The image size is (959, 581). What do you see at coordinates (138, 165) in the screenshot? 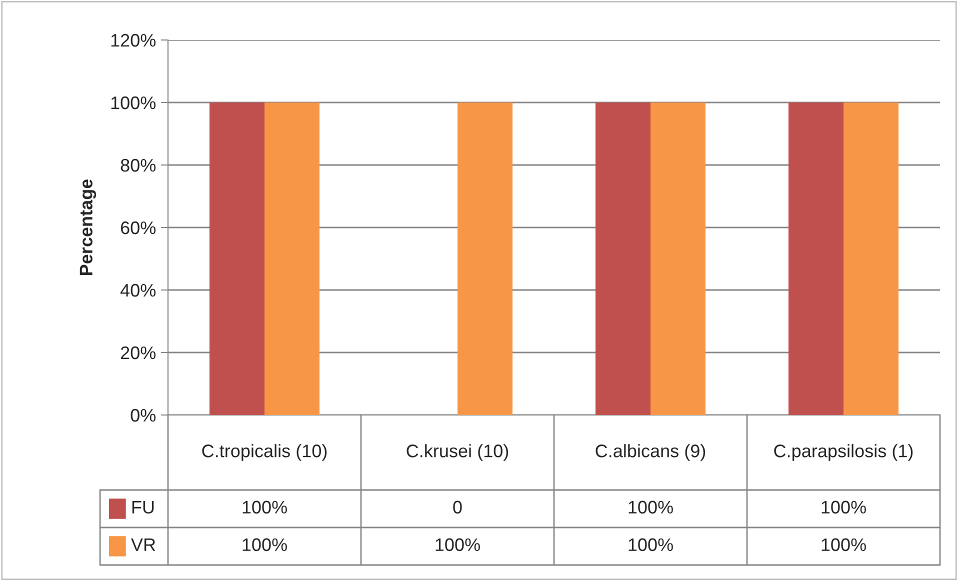
I see `y-tick-label: 80%` at bounding box center [138, 165].